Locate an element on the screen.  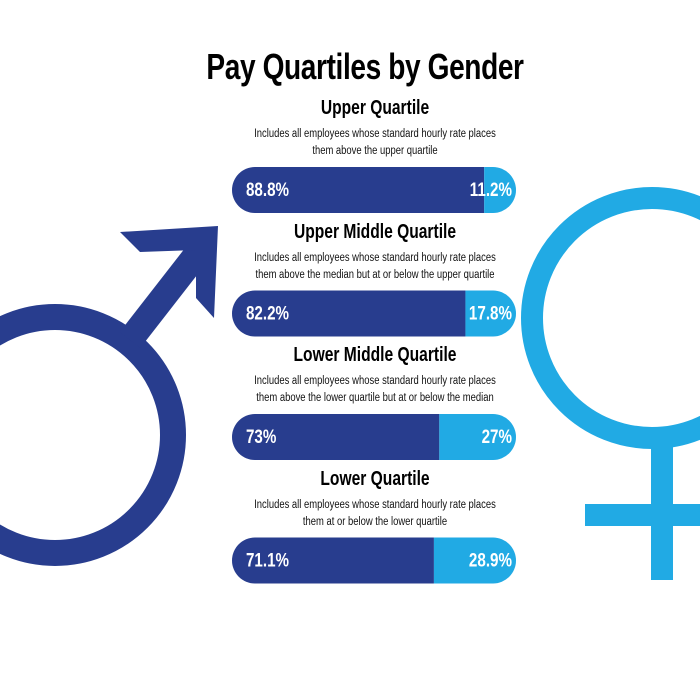
value-label: 73% is located at coordinates (261, 436).